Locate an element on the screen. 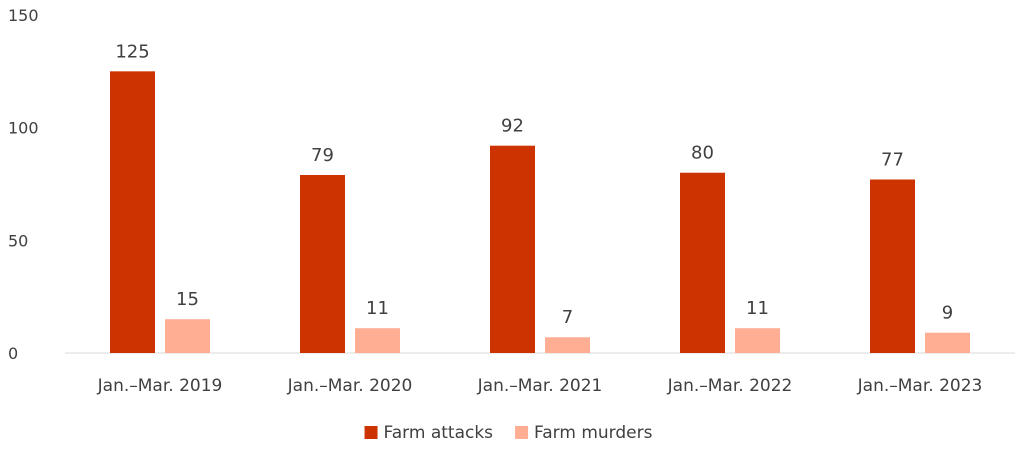 This screenshot has height=456, width=1017. data-label: 77 is located at coordinates (892, 159).